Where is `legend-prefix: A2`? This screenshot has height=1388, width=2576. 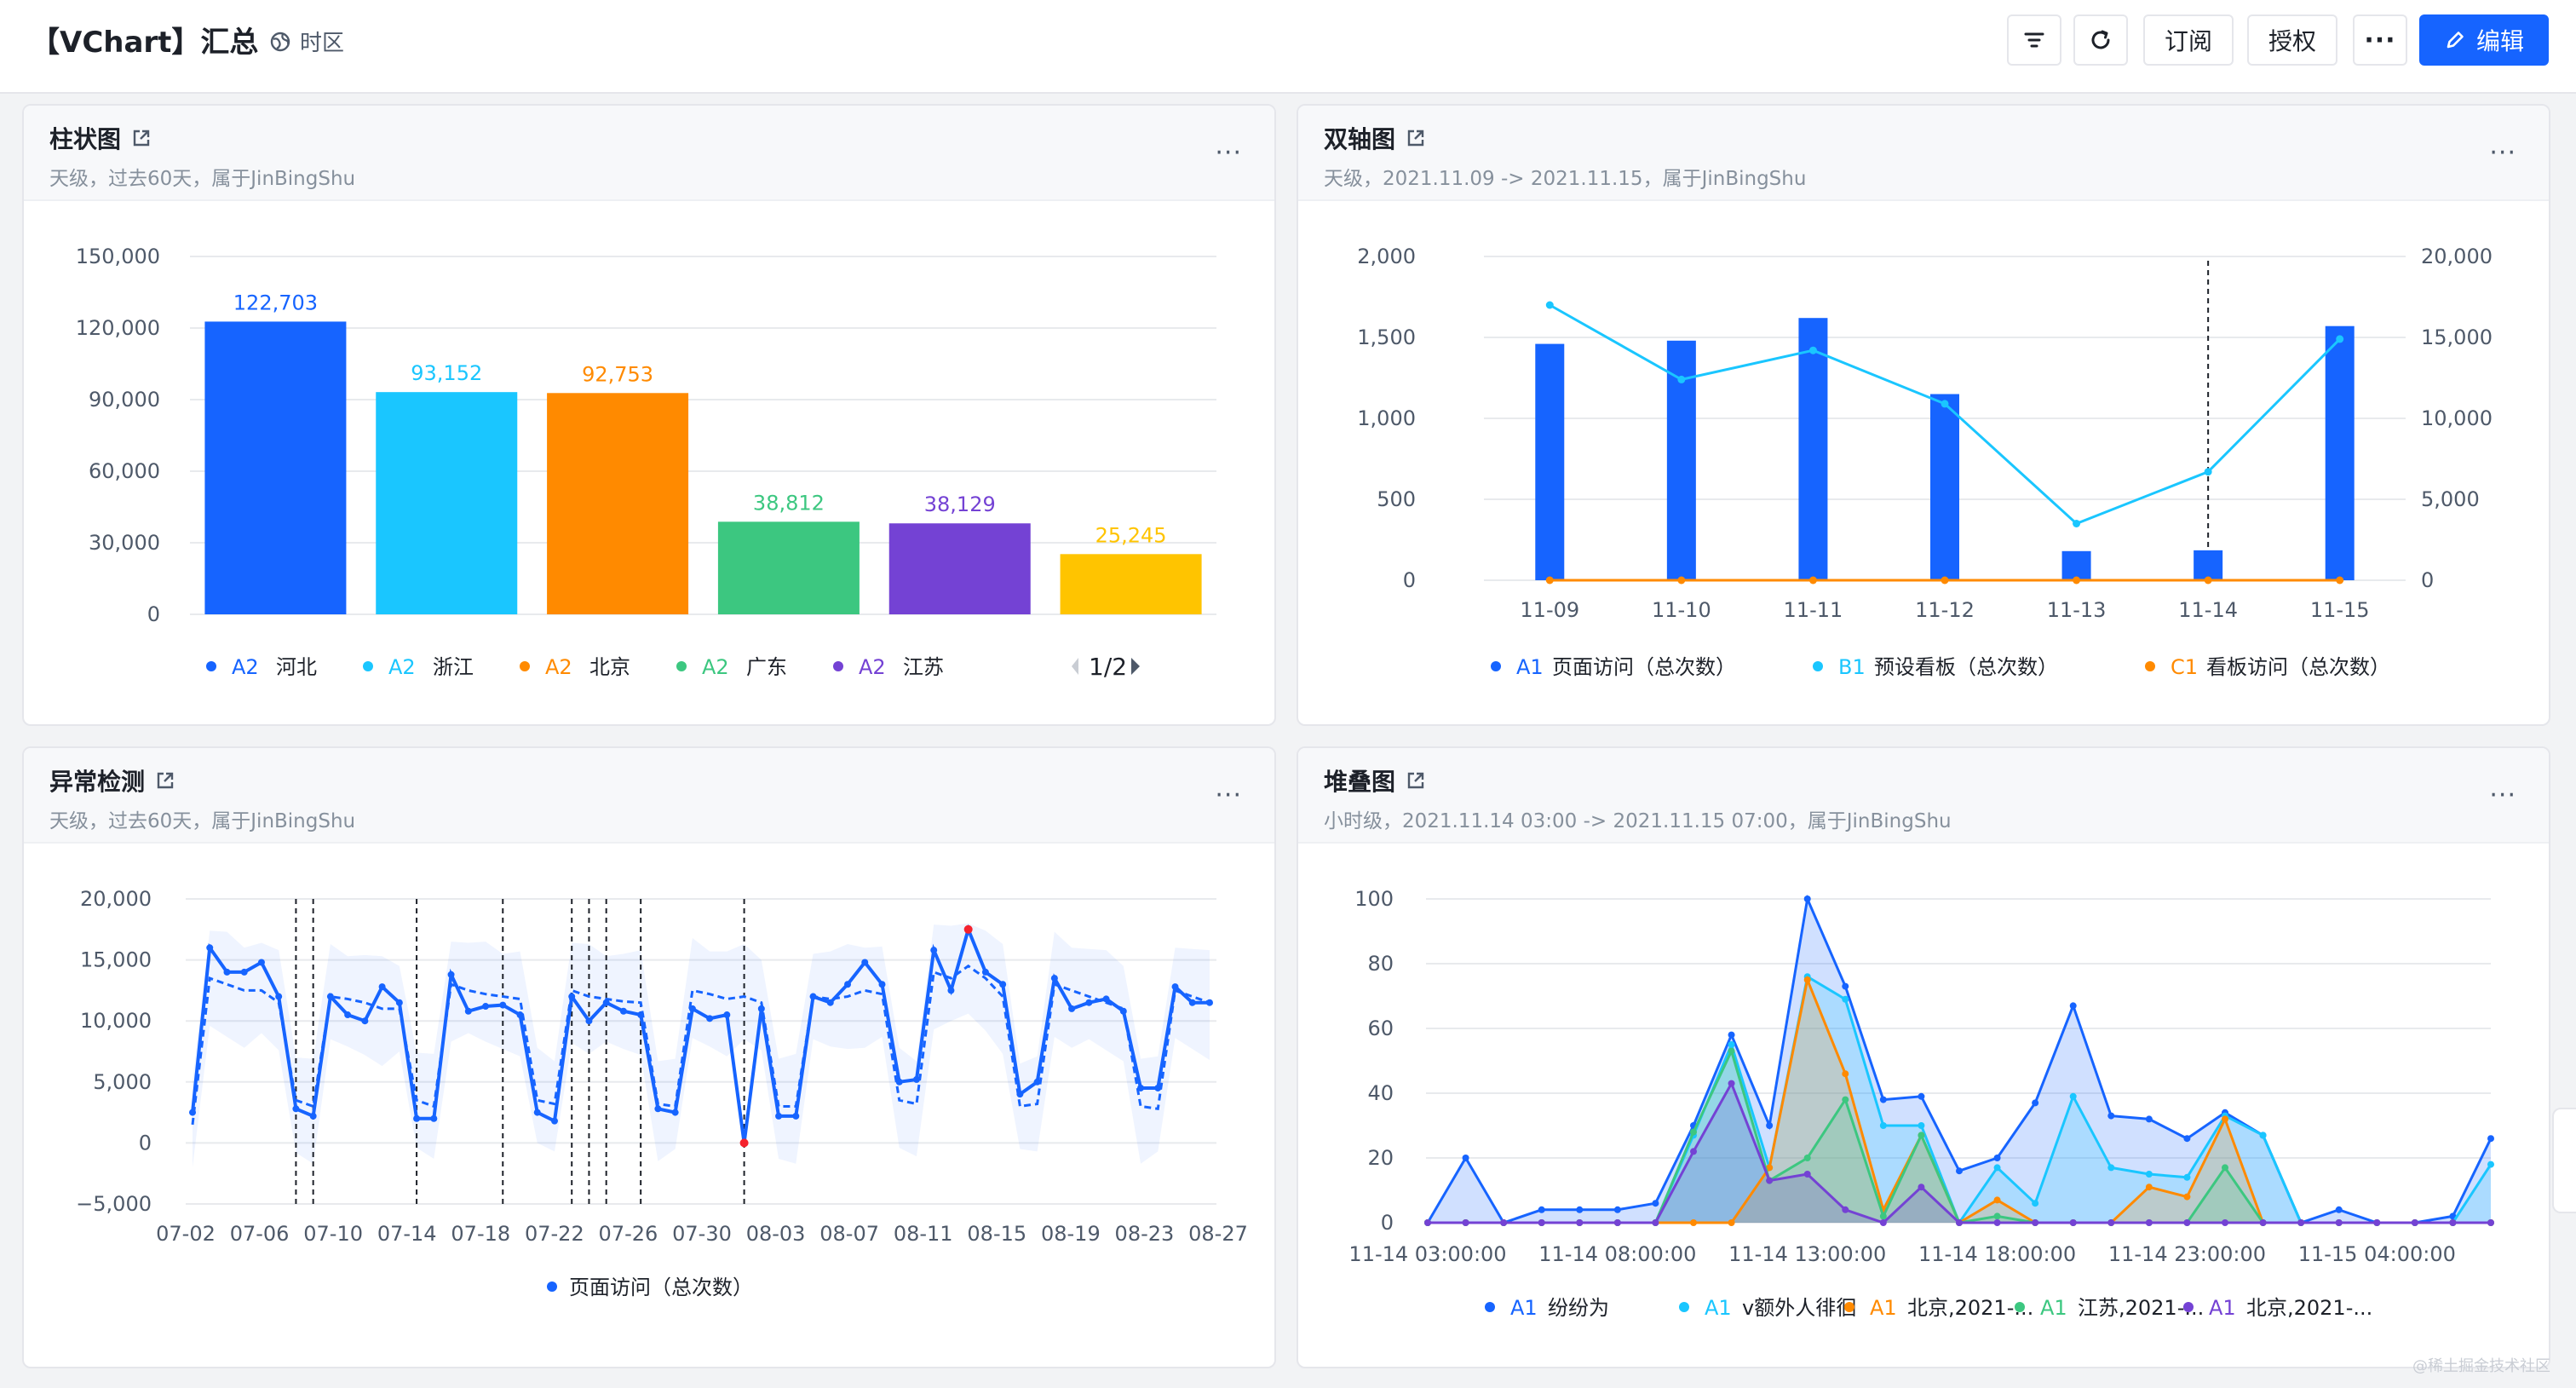 legend-prefix: A2 is located at coordinates (246, 667).